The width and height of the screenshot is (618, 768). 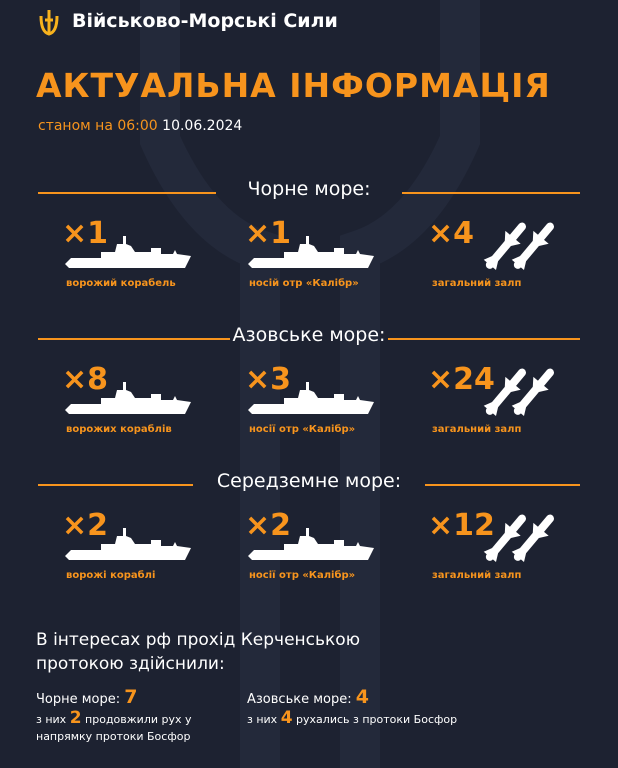 I want to click on note-text: продовжили рух у напрямку протоки Босфор, so click(x=114, y=728).